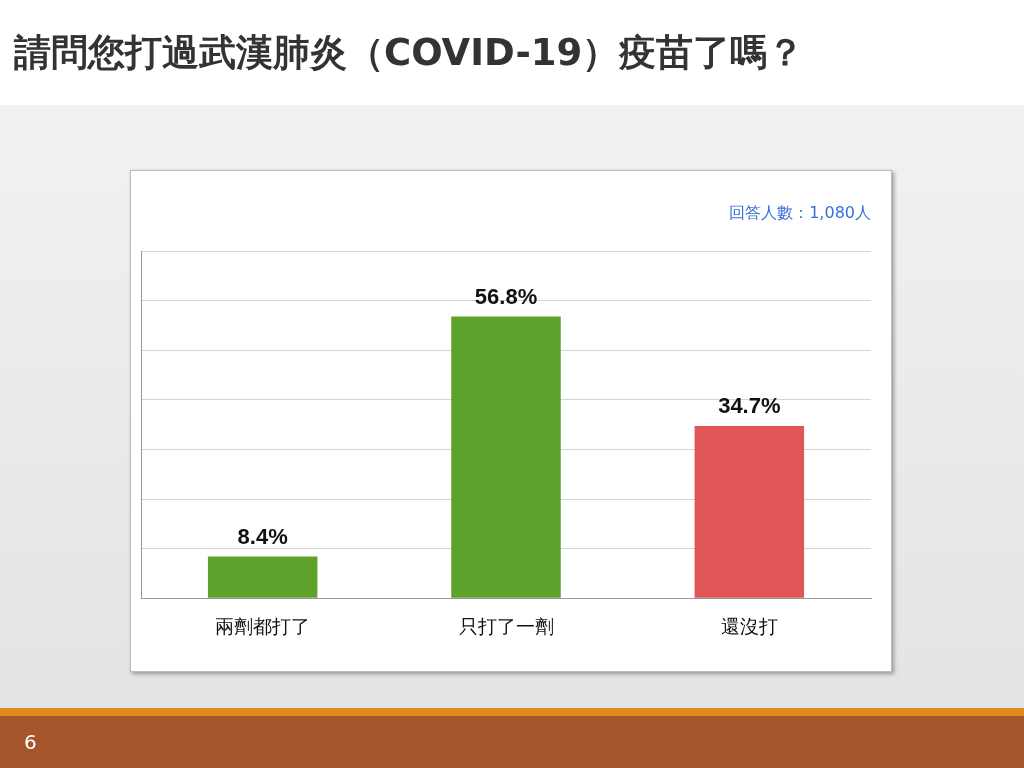 Image resolution: width=1024 pixels, height=768 pixels. What do you see at coordinates (506, 296) in the screenshot?
I see `data-label: 56.8%` at bounding box center [506, 296].